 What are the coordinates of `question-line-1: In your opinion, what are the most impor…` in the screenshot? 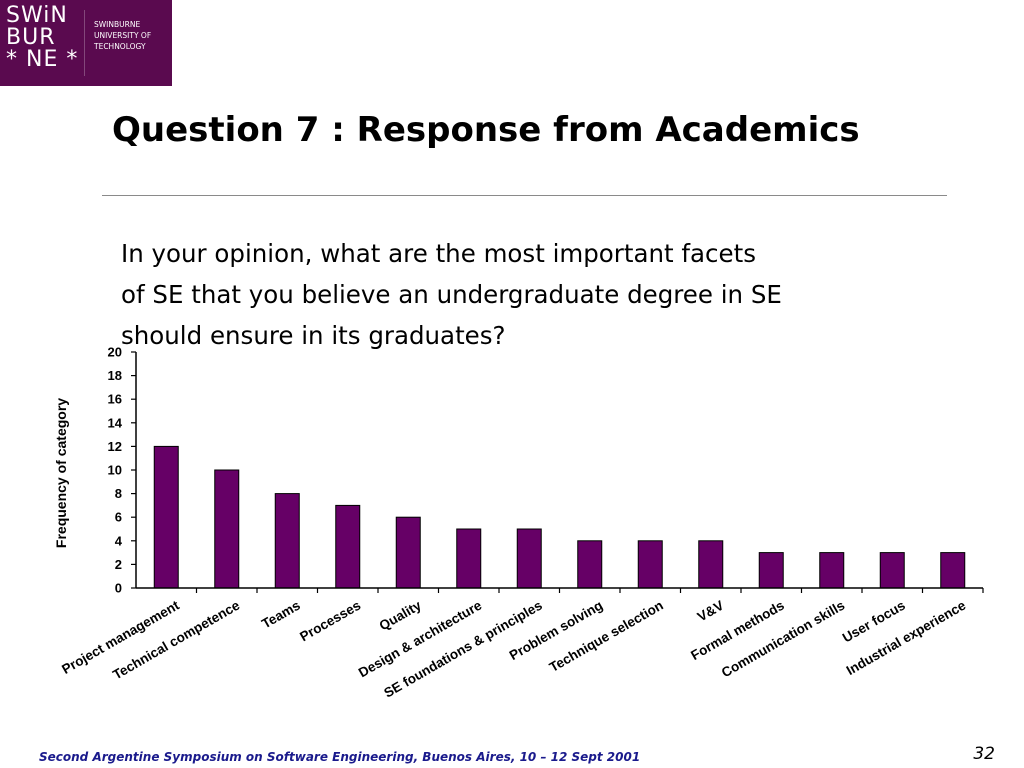 It's located at (438, 253).